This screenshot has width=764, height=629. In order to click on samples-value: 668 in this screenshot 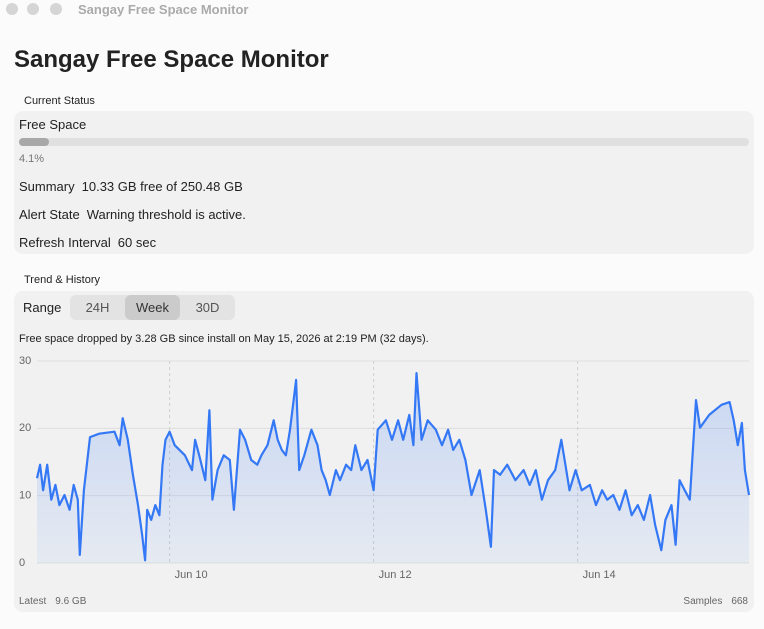, I will do `click(739, 601)`.